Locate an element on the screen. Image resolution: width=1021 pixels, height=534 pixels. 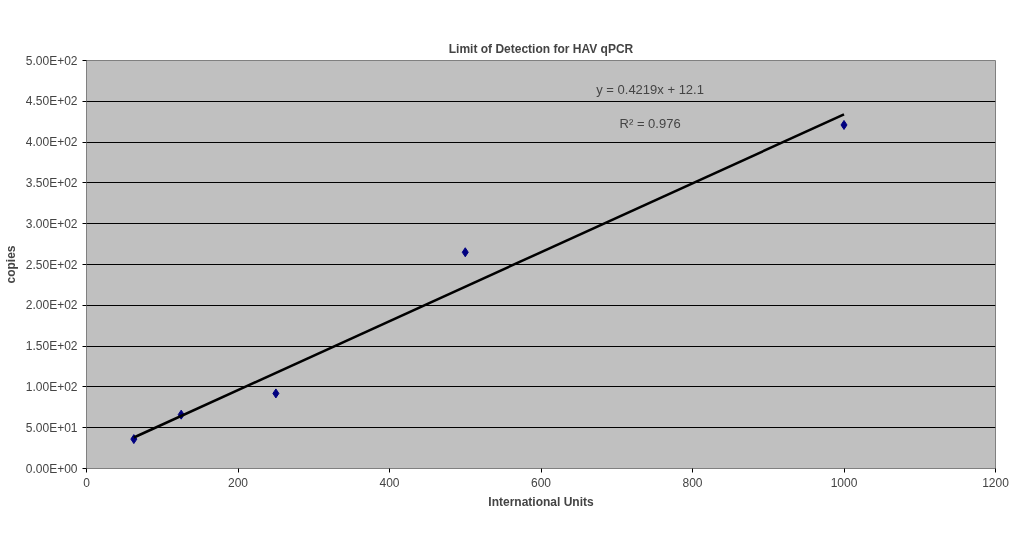
y-axis-title: copies is located at coordinates (10, 264).